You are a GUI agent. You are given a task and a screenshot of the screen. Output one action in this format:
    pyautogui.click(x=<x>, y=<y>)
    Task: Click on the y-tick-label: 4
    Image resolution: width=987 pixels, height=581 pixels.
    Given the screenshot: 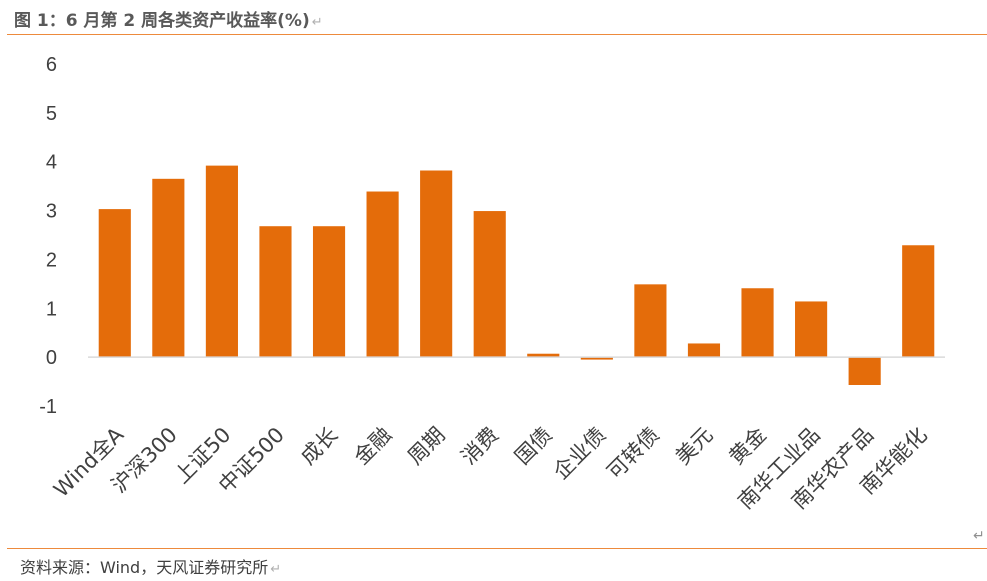 What is the action you would take?
    pyautogui.click(x=51, y=163)
    